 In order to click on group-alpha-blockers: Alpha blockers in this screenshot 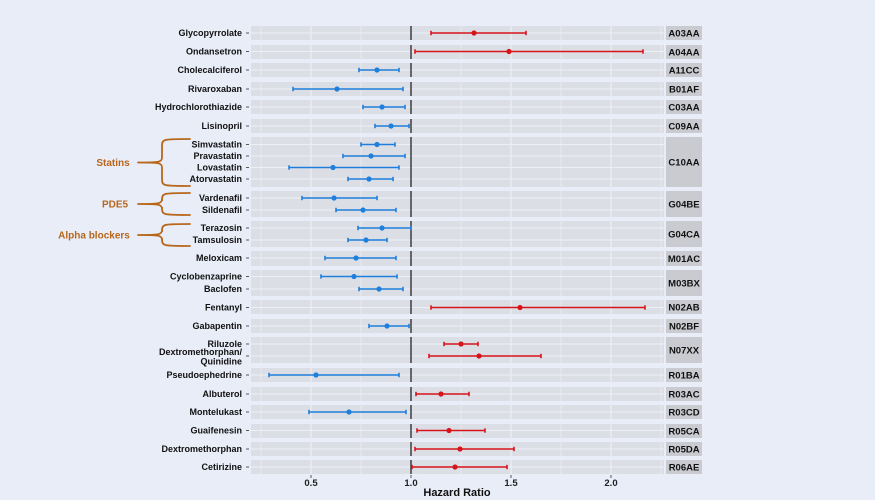, I will do `click(124, 235)`.